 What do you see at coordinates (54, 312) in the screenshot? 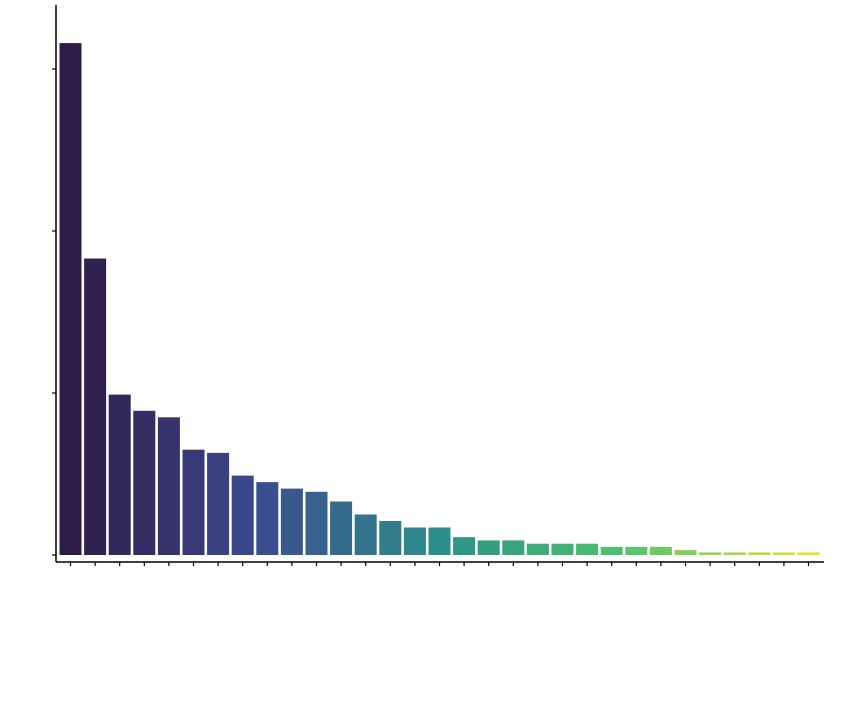
I see `y-axis-ticks` at bounding box center [54, 312].